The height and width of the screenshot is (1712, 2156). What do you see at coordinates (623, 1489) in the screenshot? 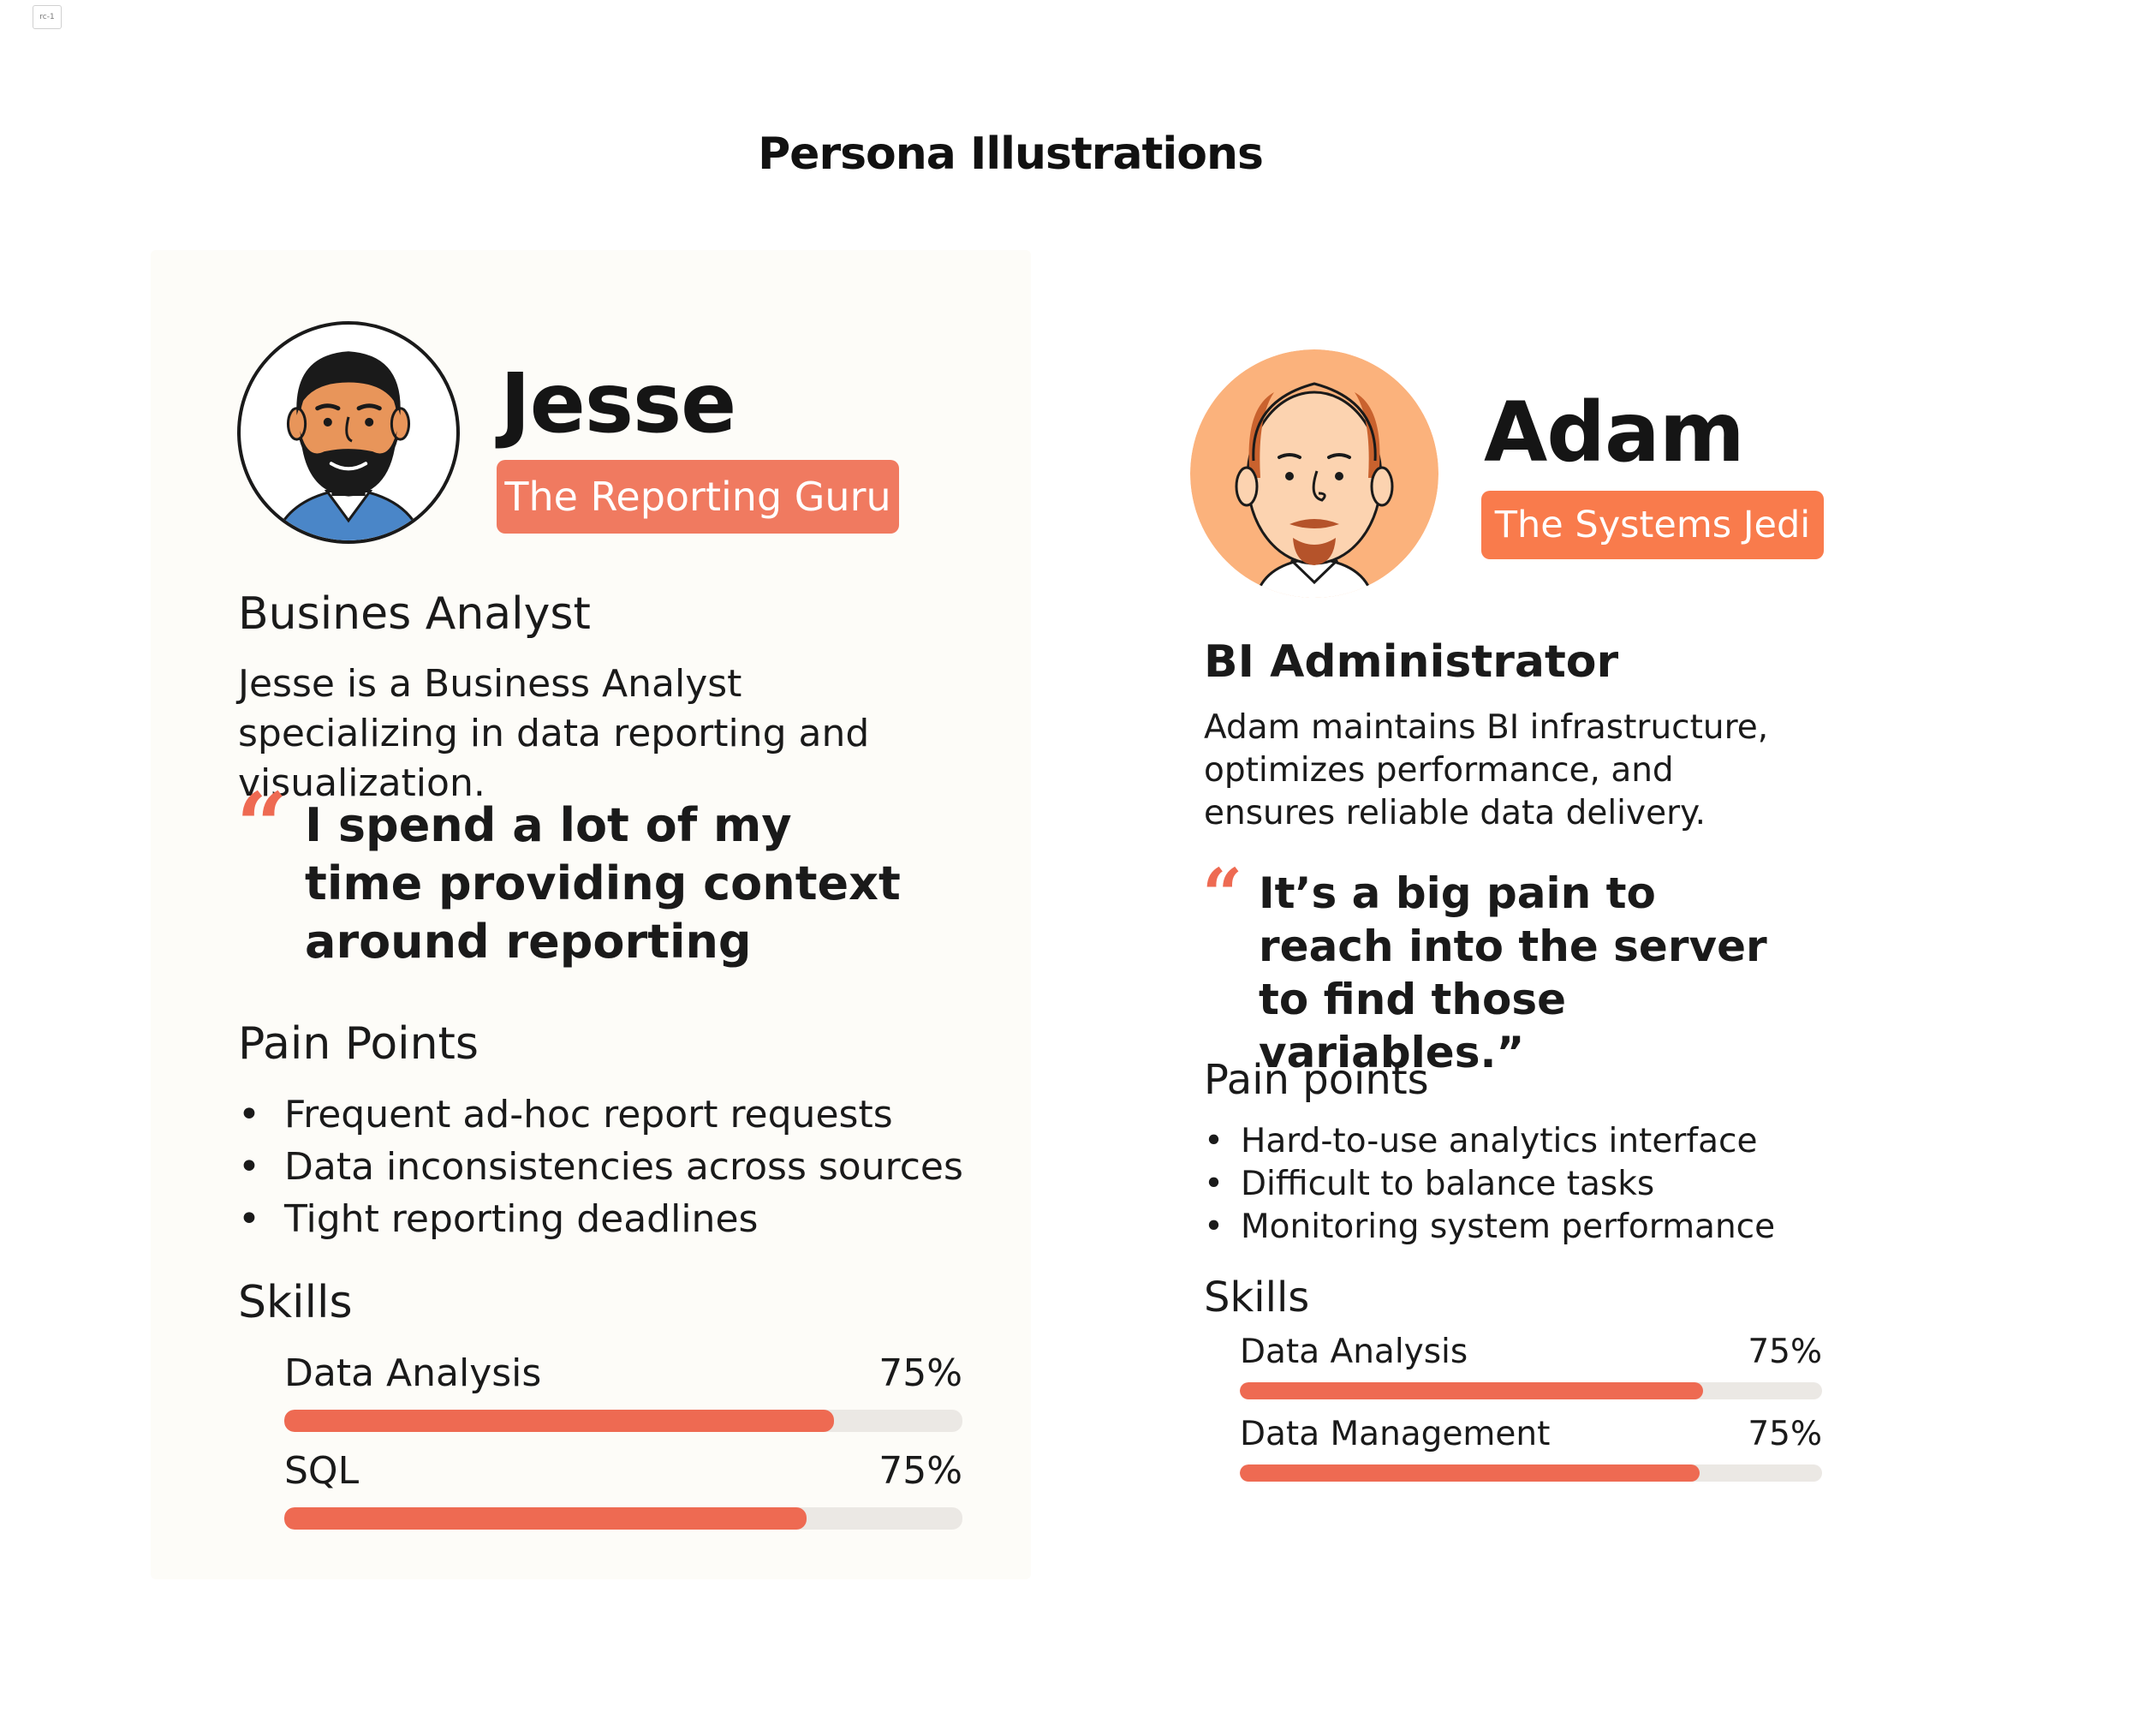
I see `skill-item: SQL 75%` at bounding box center [623, 1489].